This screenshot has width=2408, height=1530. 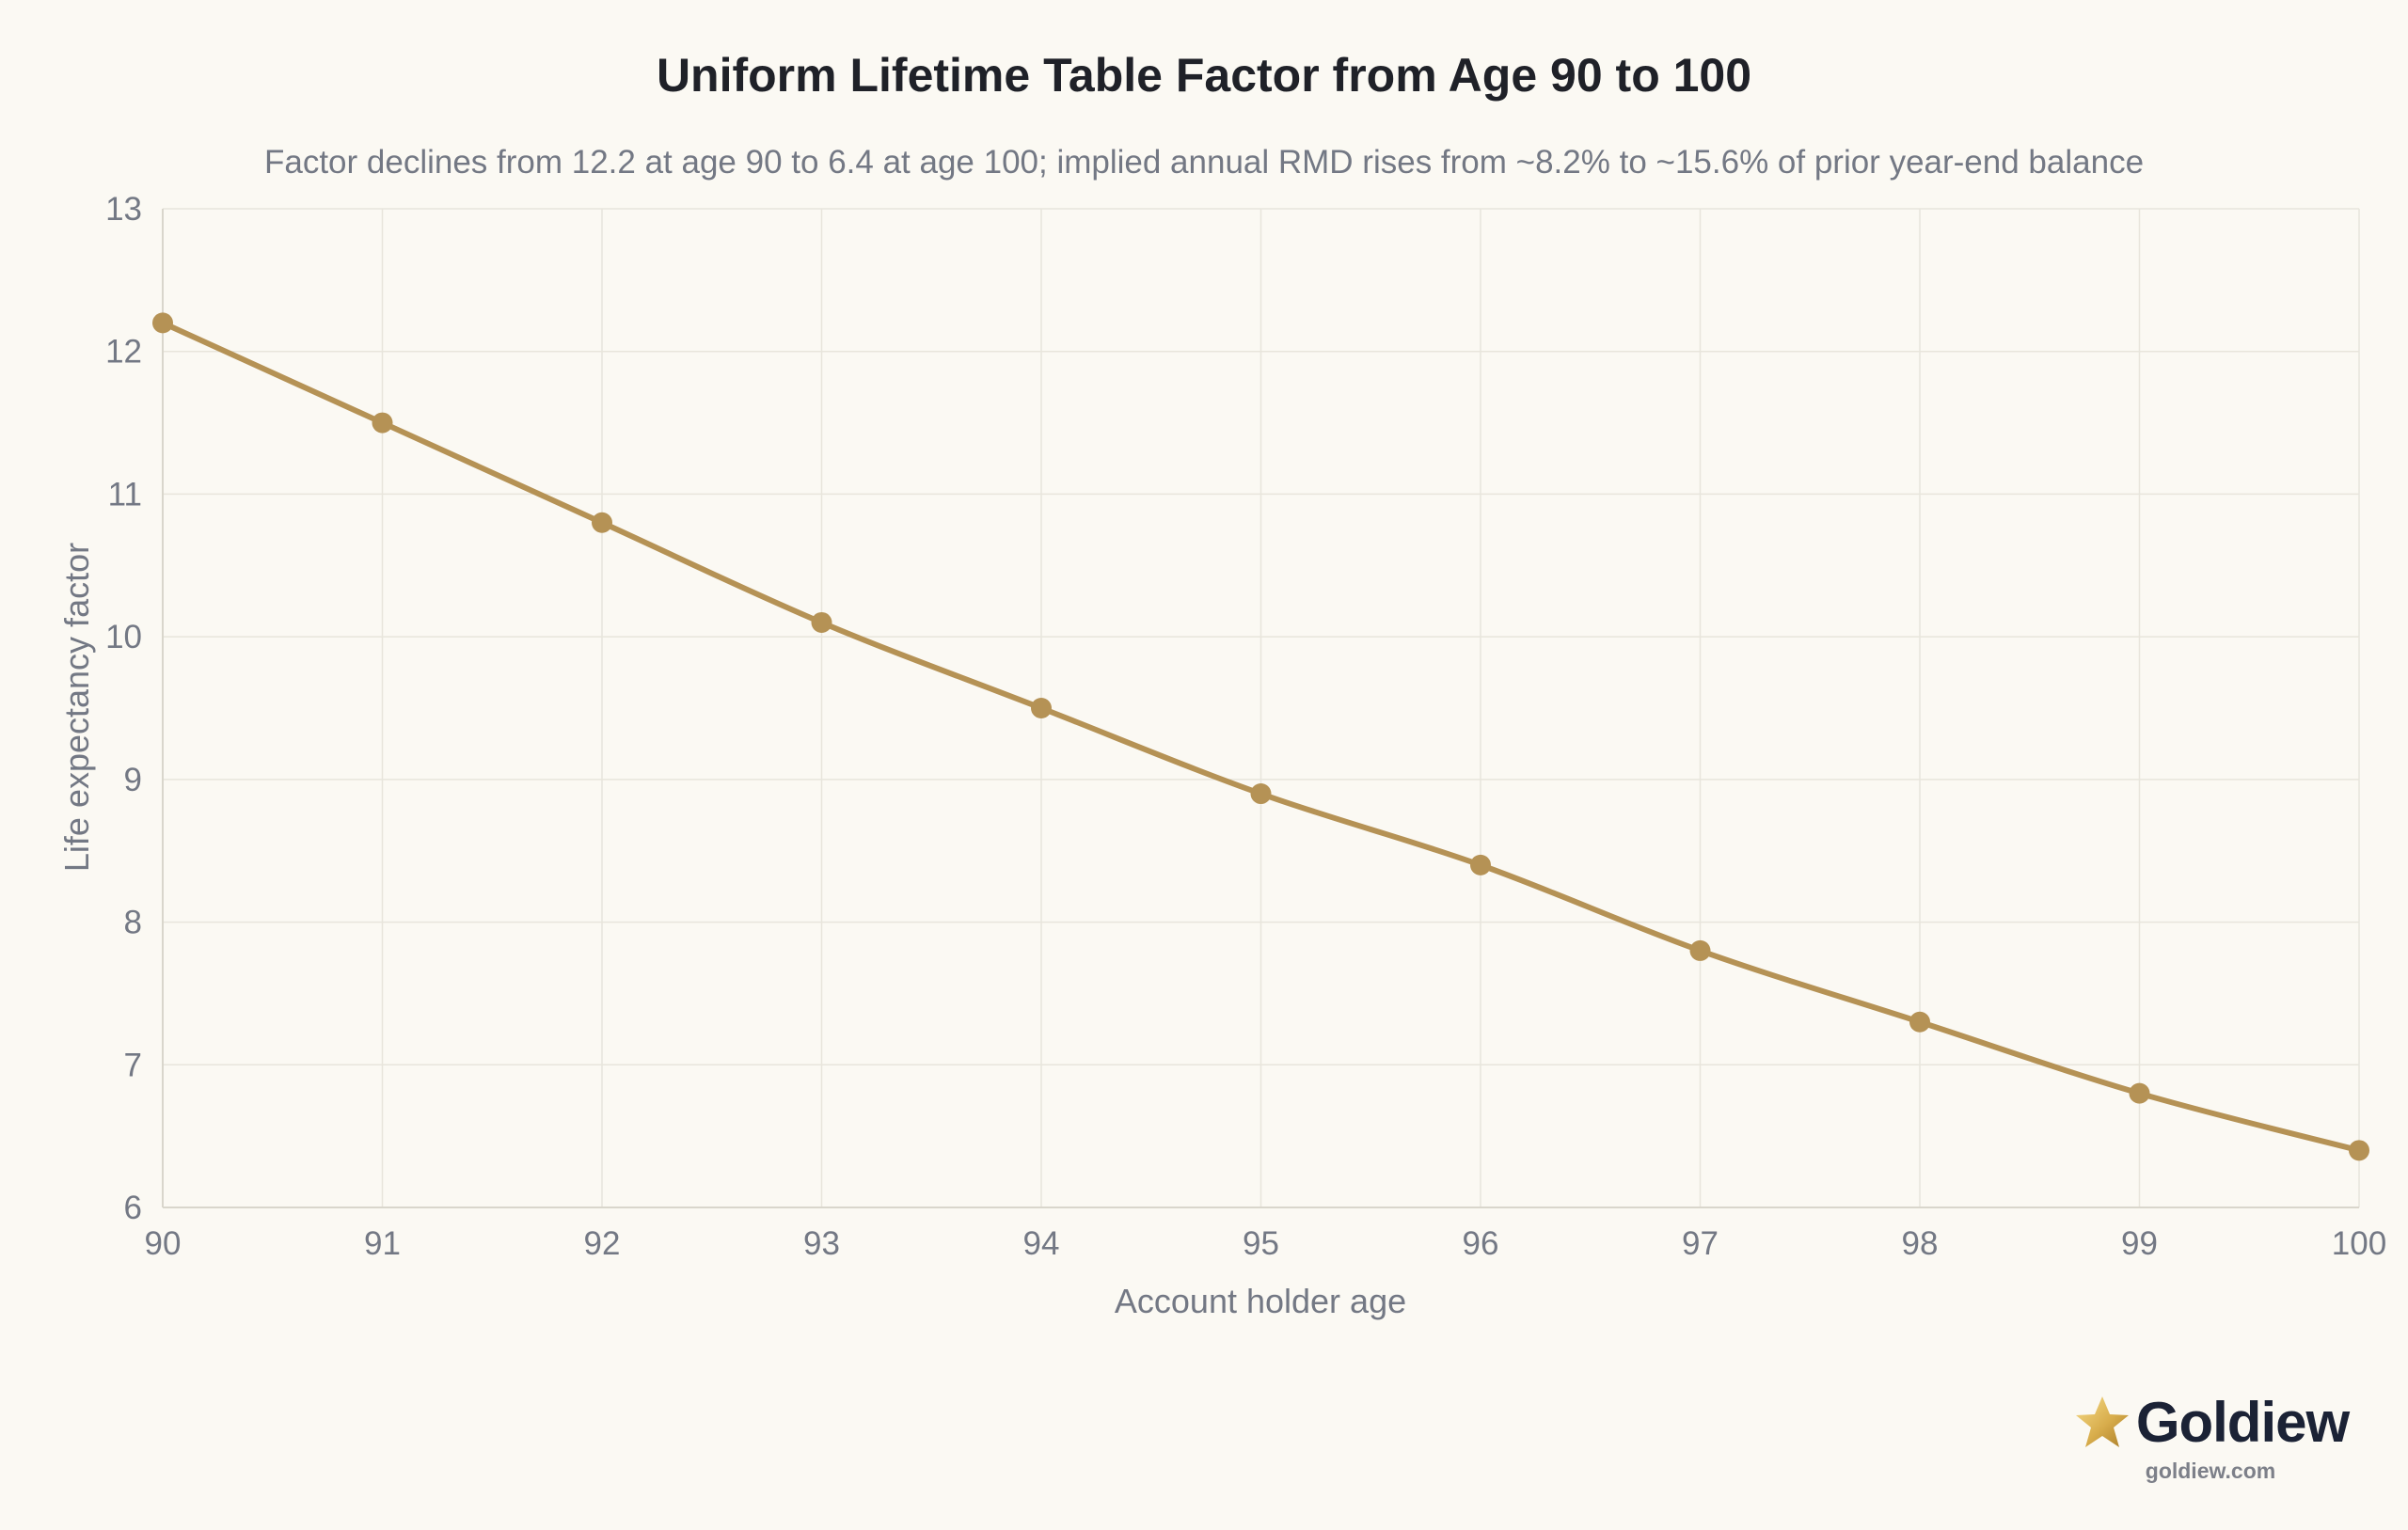 I want to click on x-tick-label: 90, so click(x=164, y=1243).